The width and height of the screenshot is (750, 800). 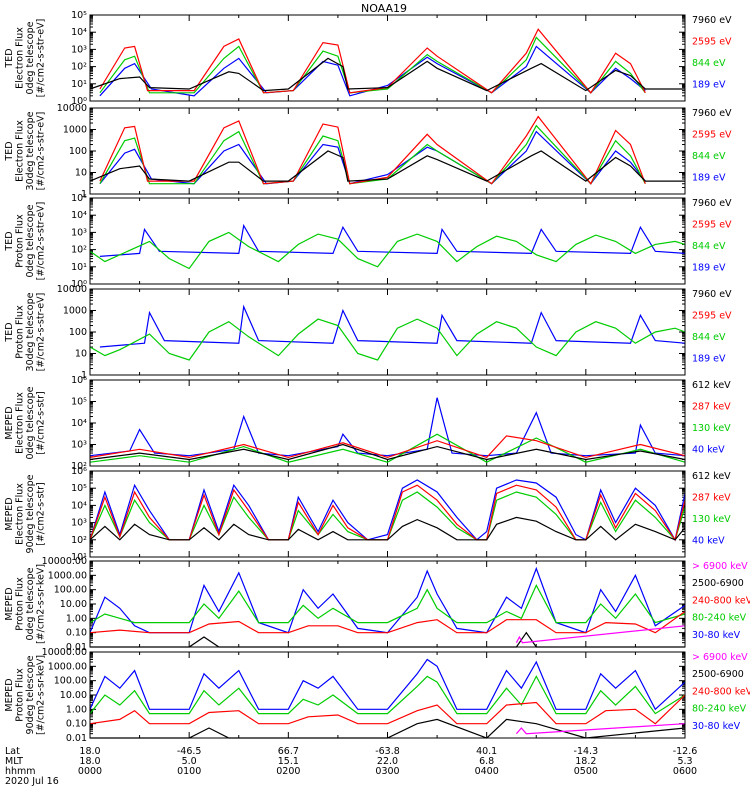 I want to click on x-tick-value: 0500, so click(x=586, y=771).